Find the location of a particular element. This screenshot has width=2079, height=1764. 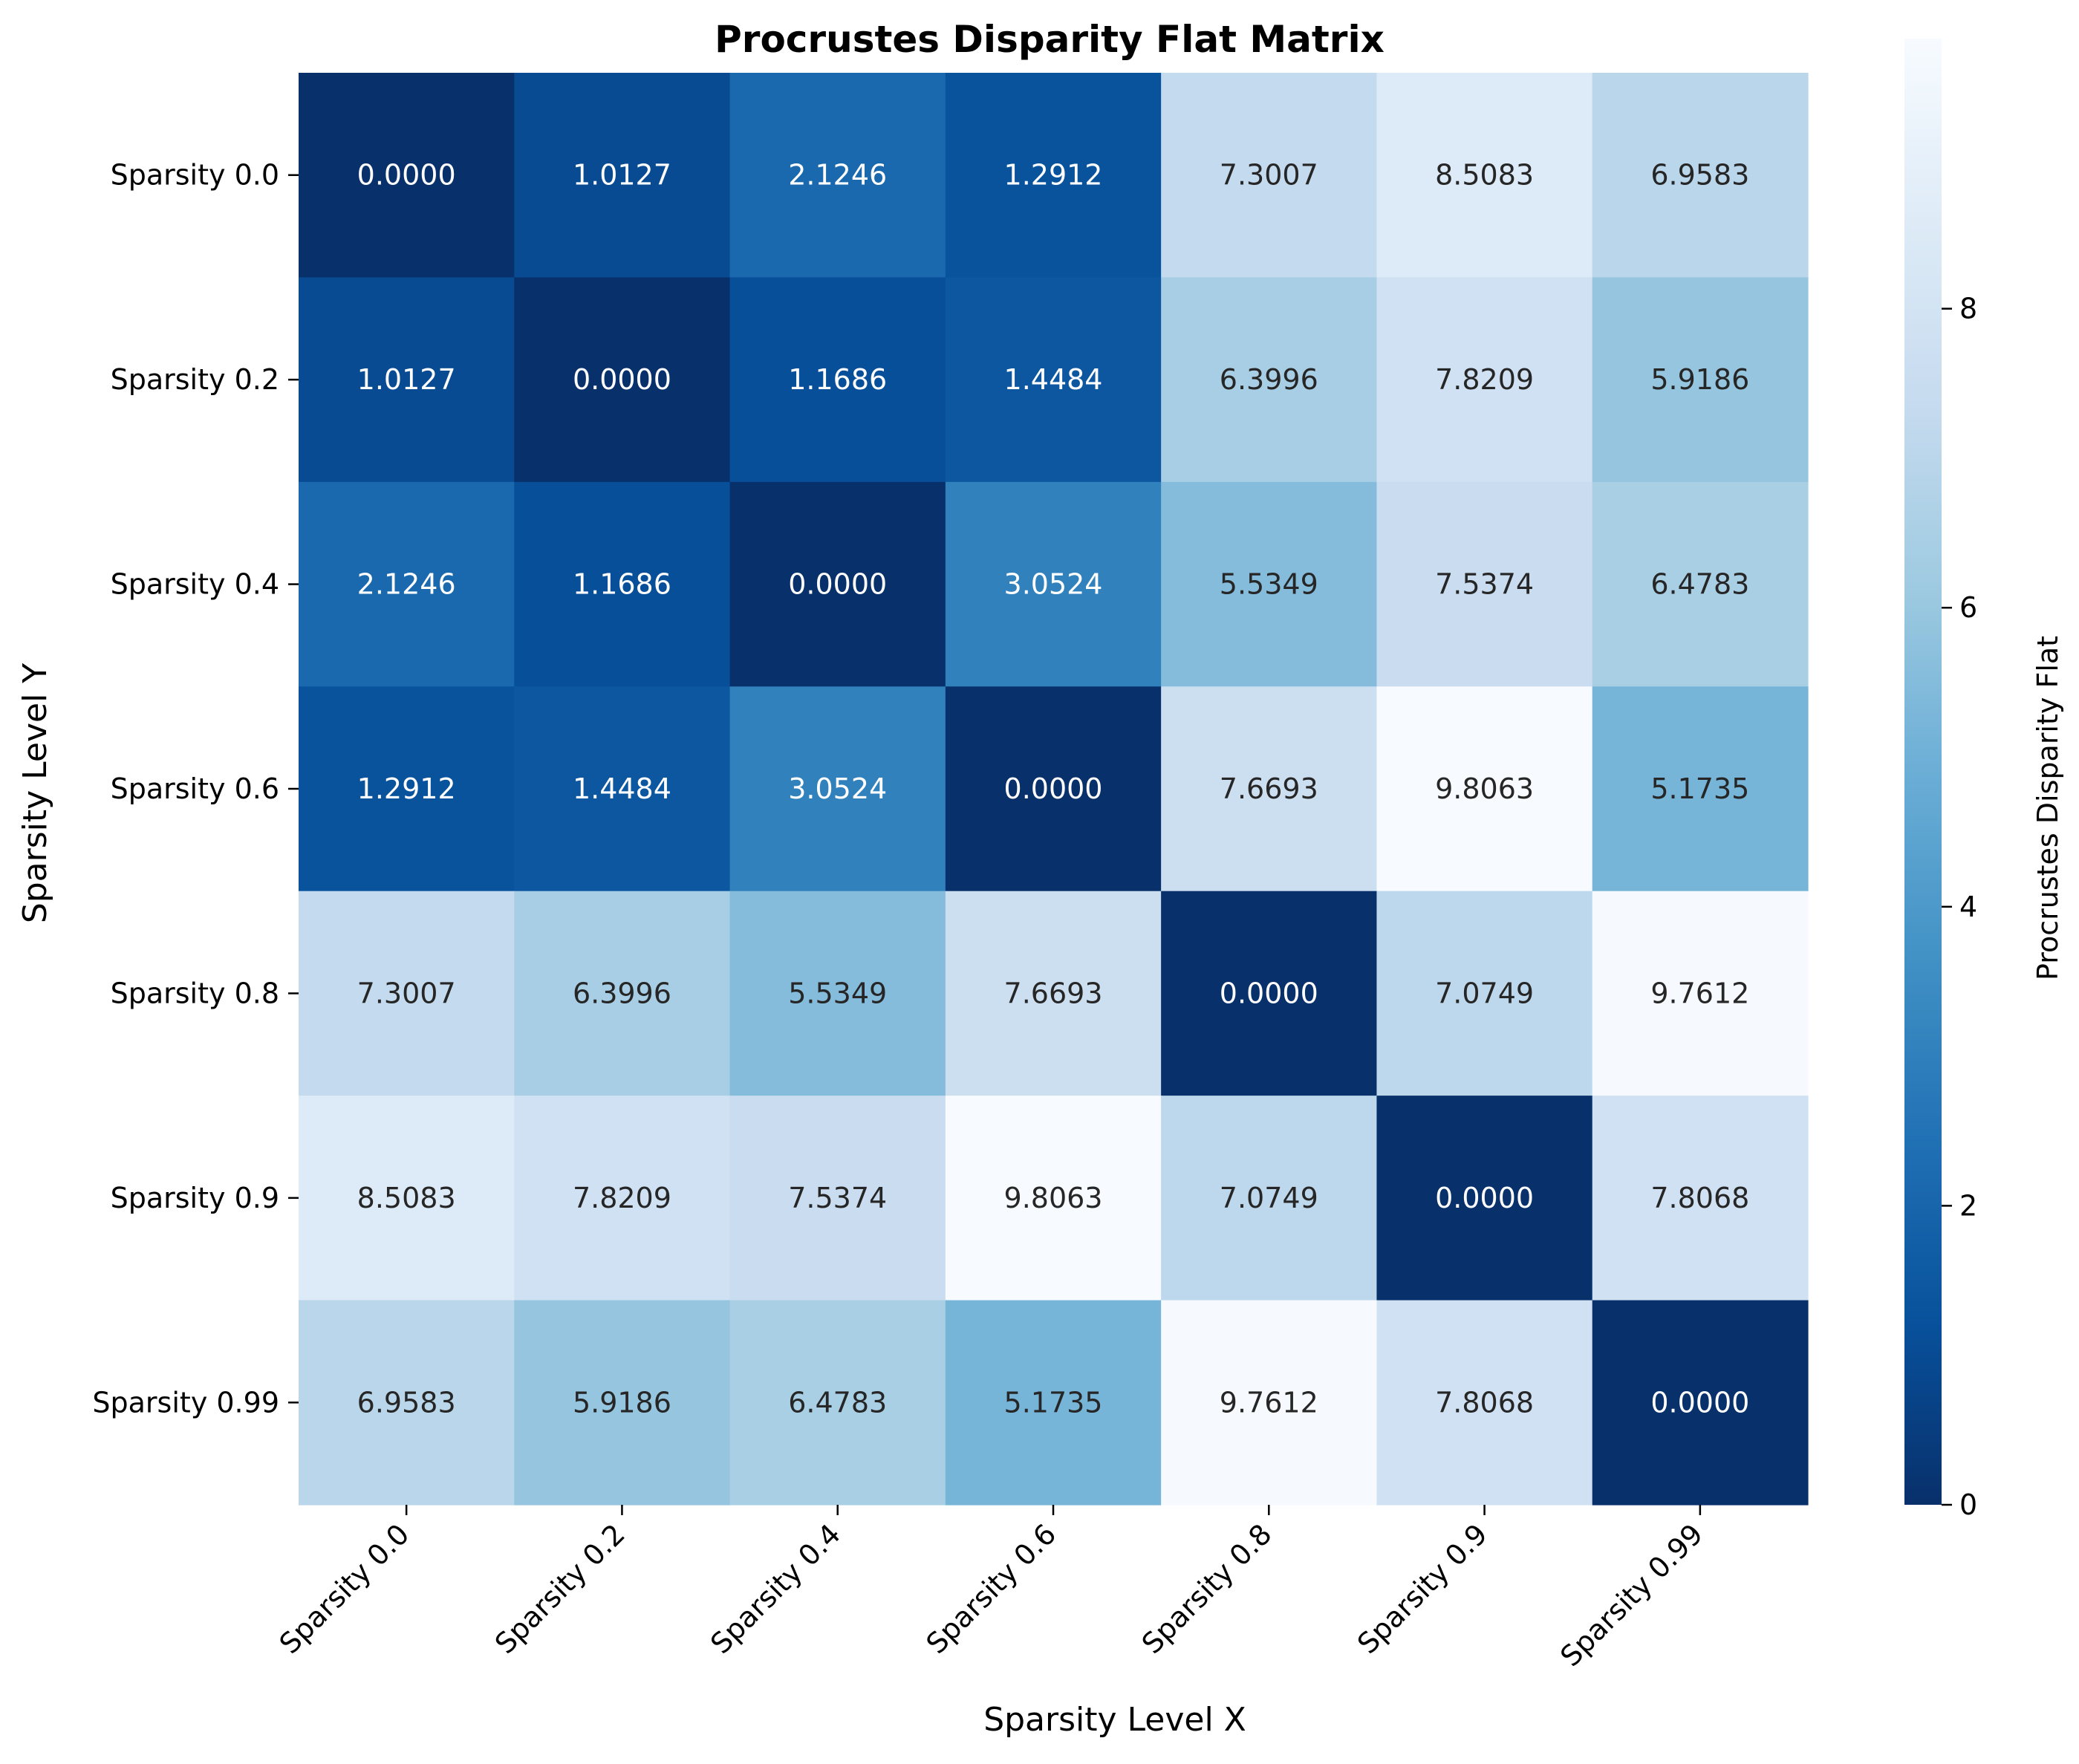

colorbar-tick-label: 2 is located at coordinates (1968, 1205).